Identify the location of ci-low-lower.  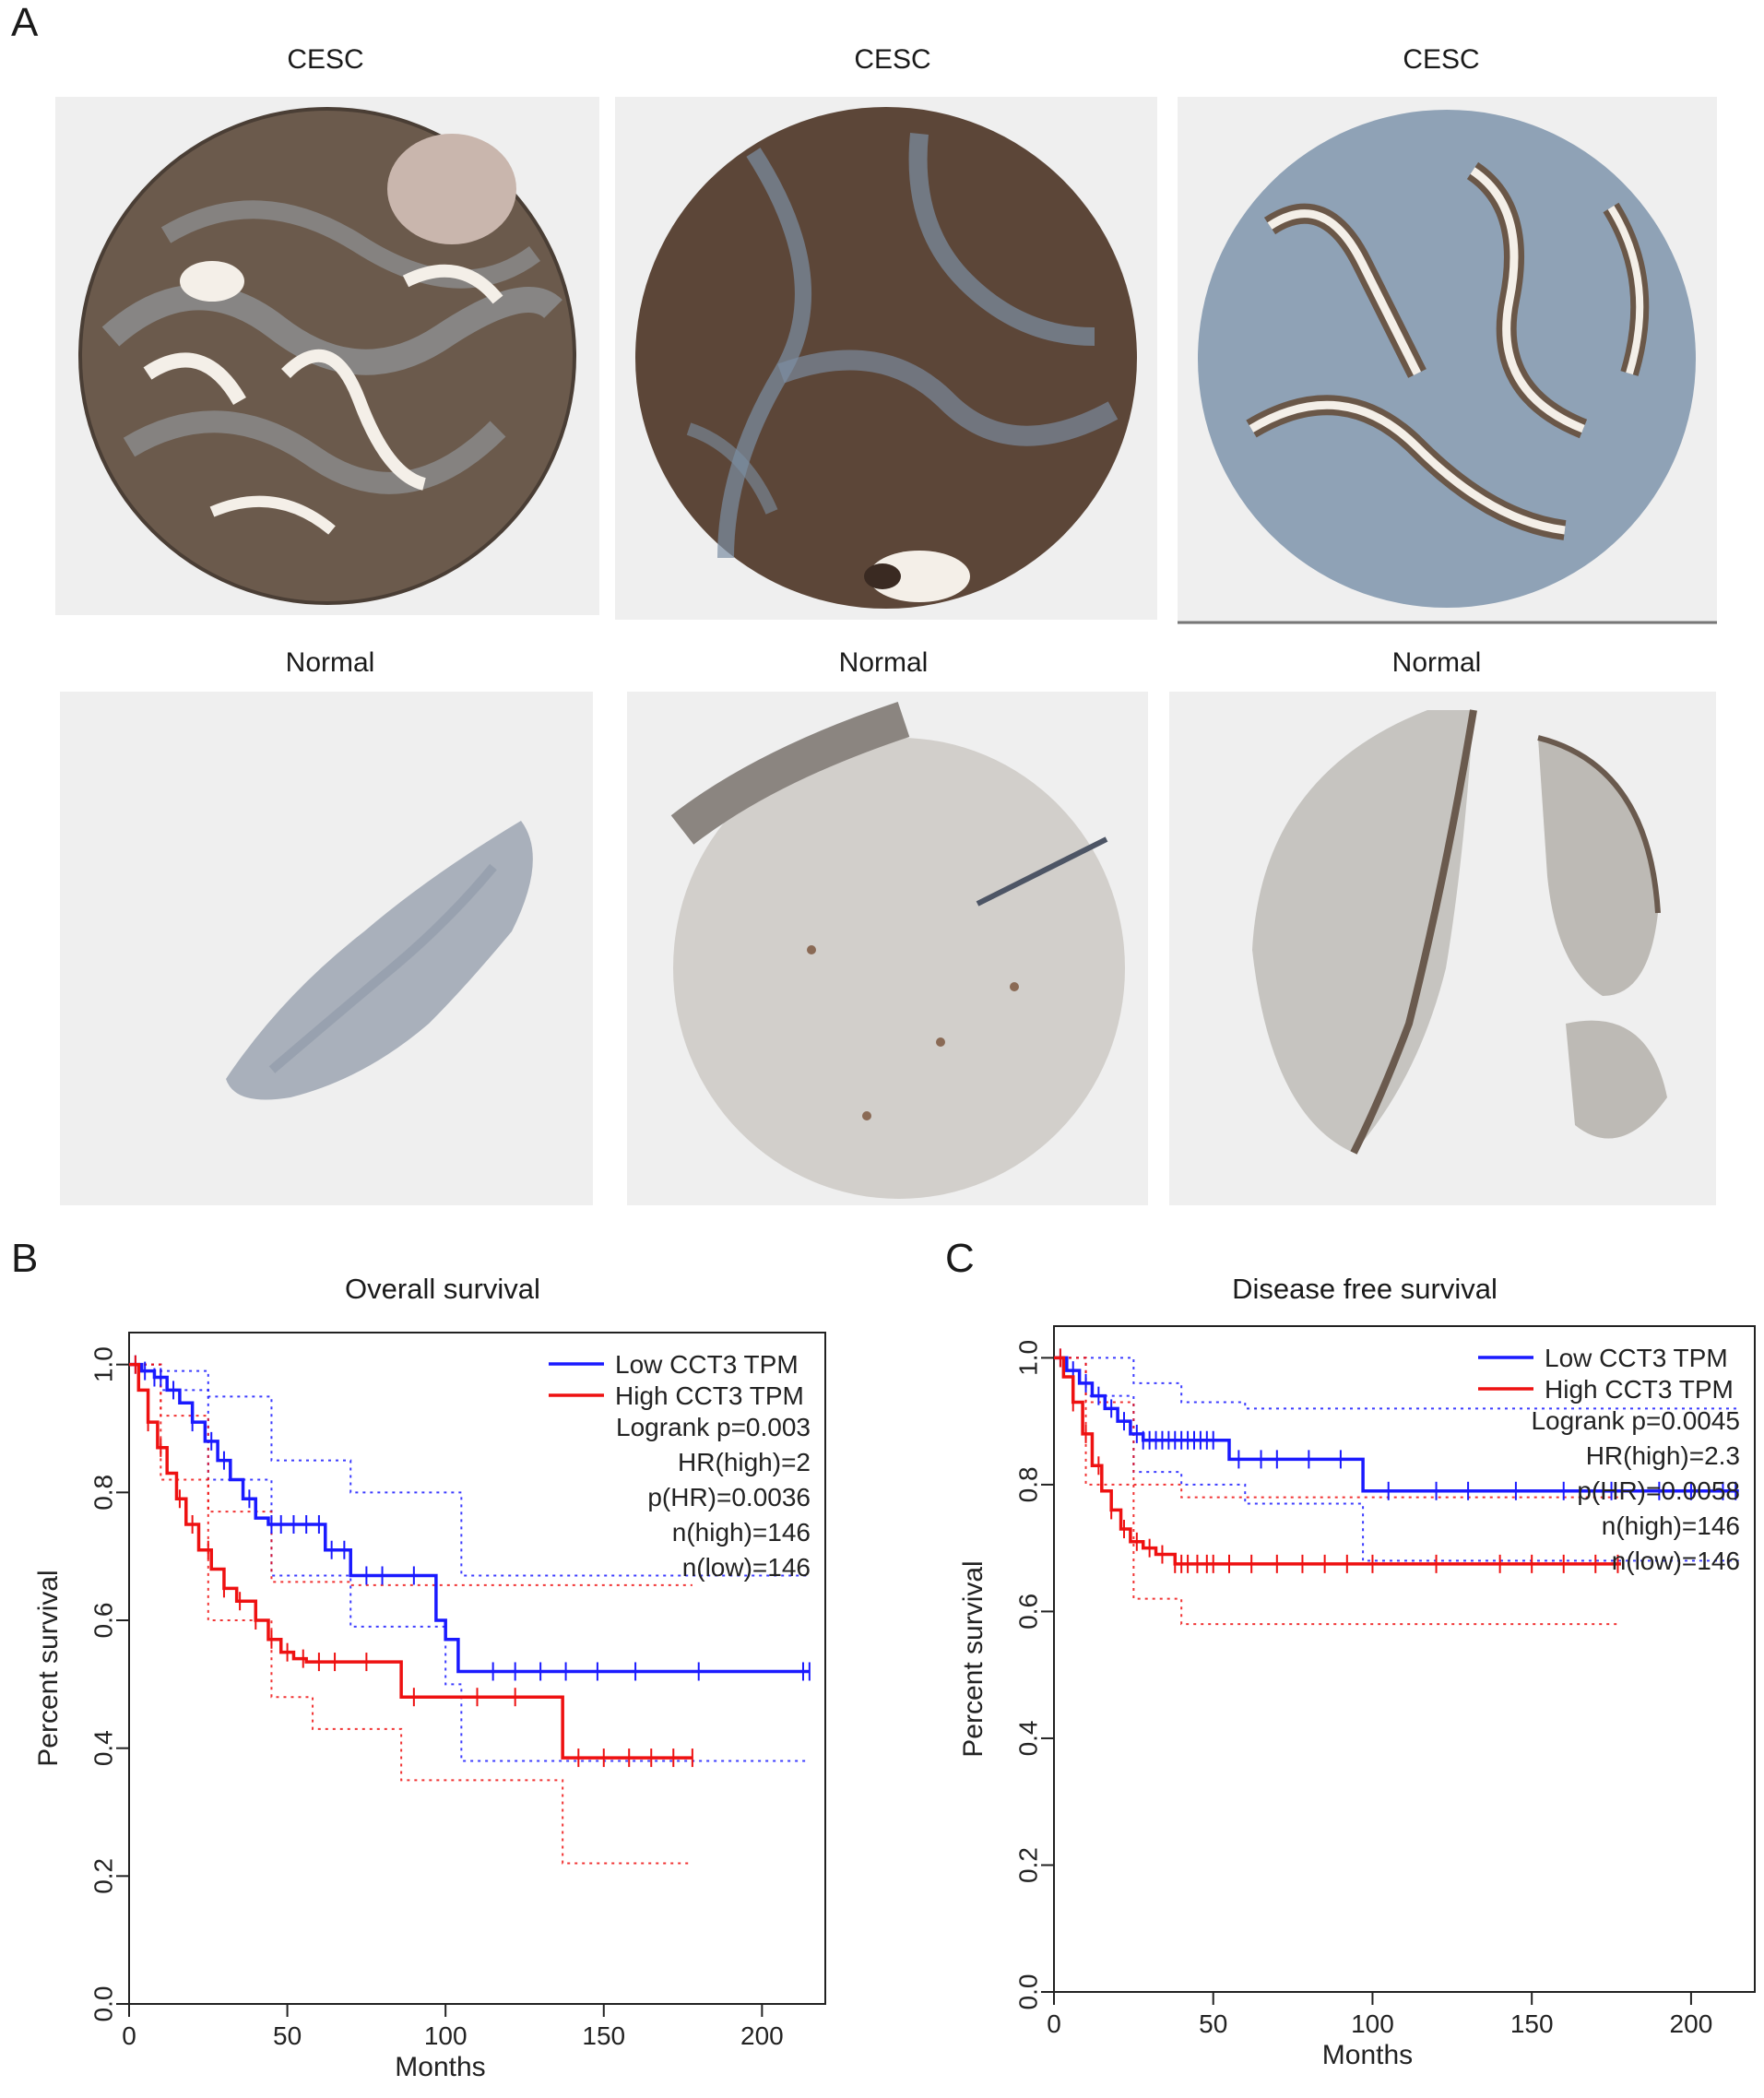
(469, 1563).